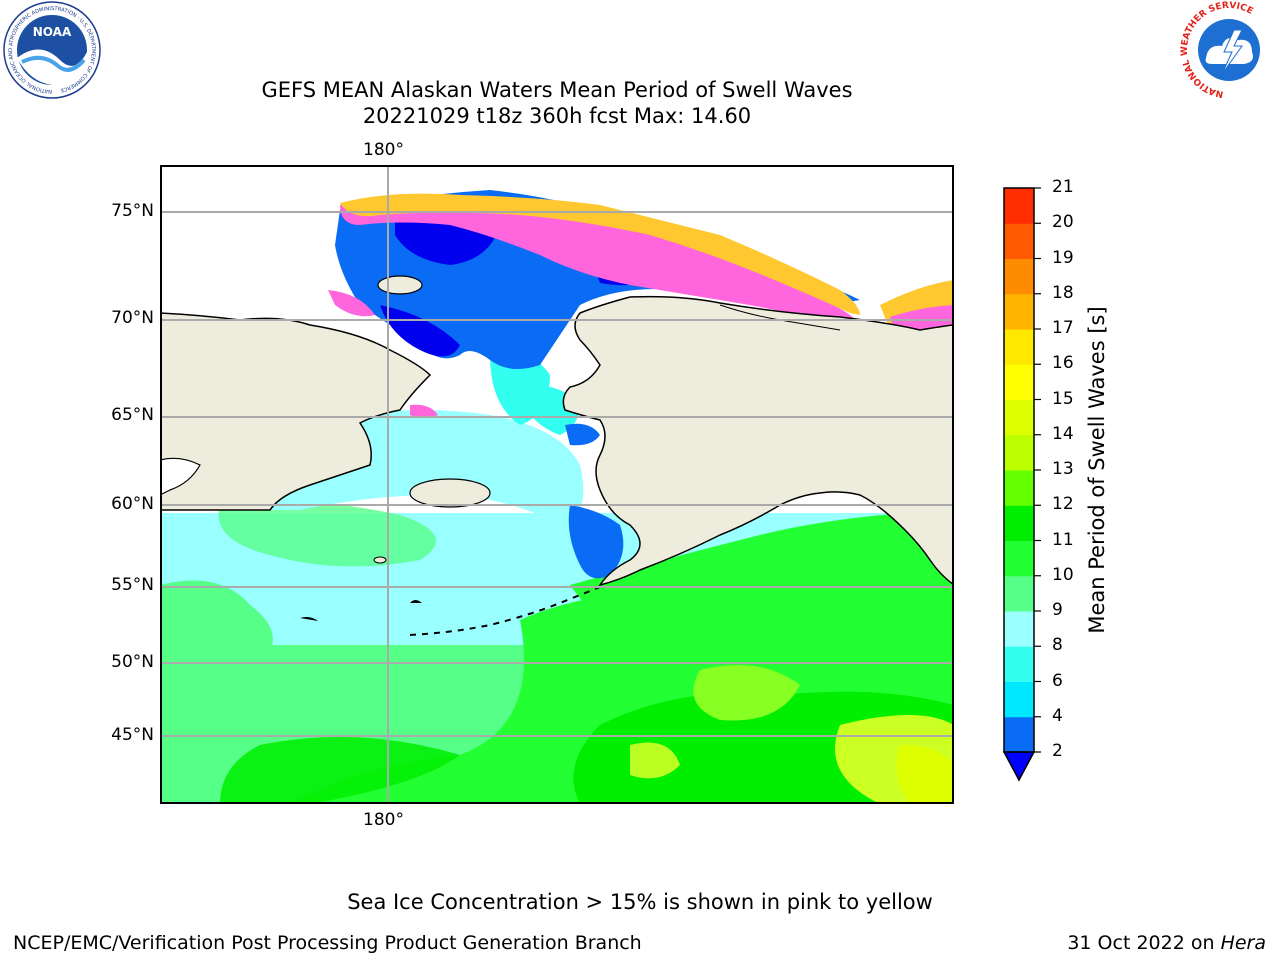 The width and height of the screenshot is (1280, 960). Describe the element at coordinates (557, 116) in the screenshot. I see `title-line-2: 20221029 t18z 360h fcst Max: 14.60` at that location.